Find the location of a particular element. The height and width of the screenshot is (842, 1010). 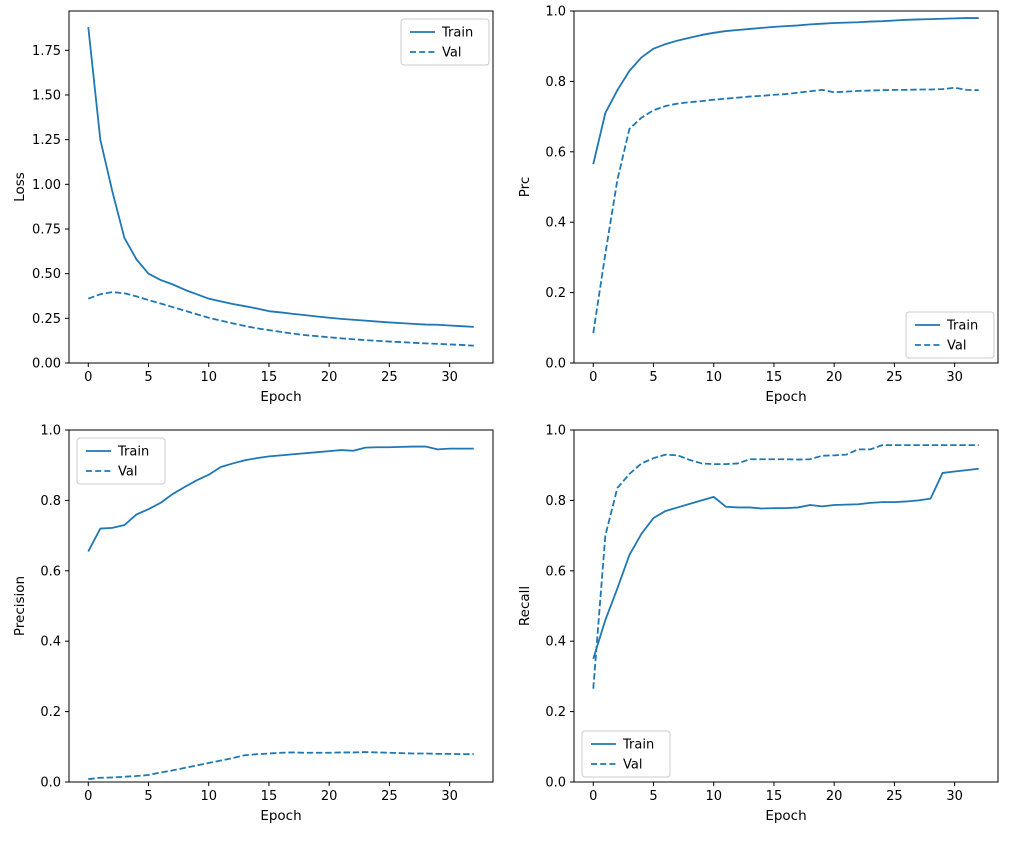

precision-train-line is located at coordinates (280, 498).